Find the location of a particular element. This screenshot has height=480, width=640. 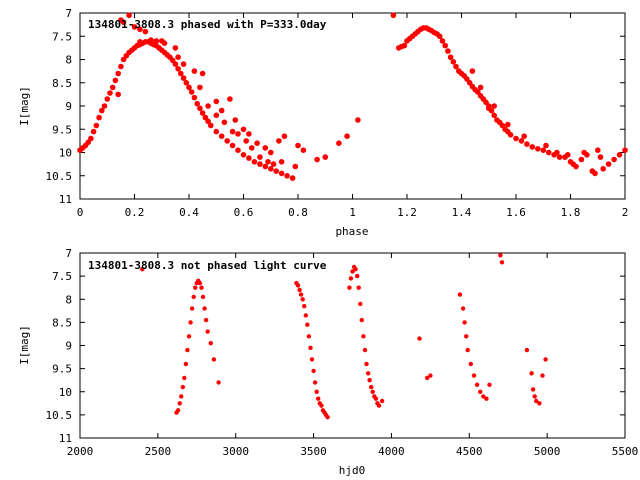

x-tick-label: 1 is located at coordinates (352, 212).